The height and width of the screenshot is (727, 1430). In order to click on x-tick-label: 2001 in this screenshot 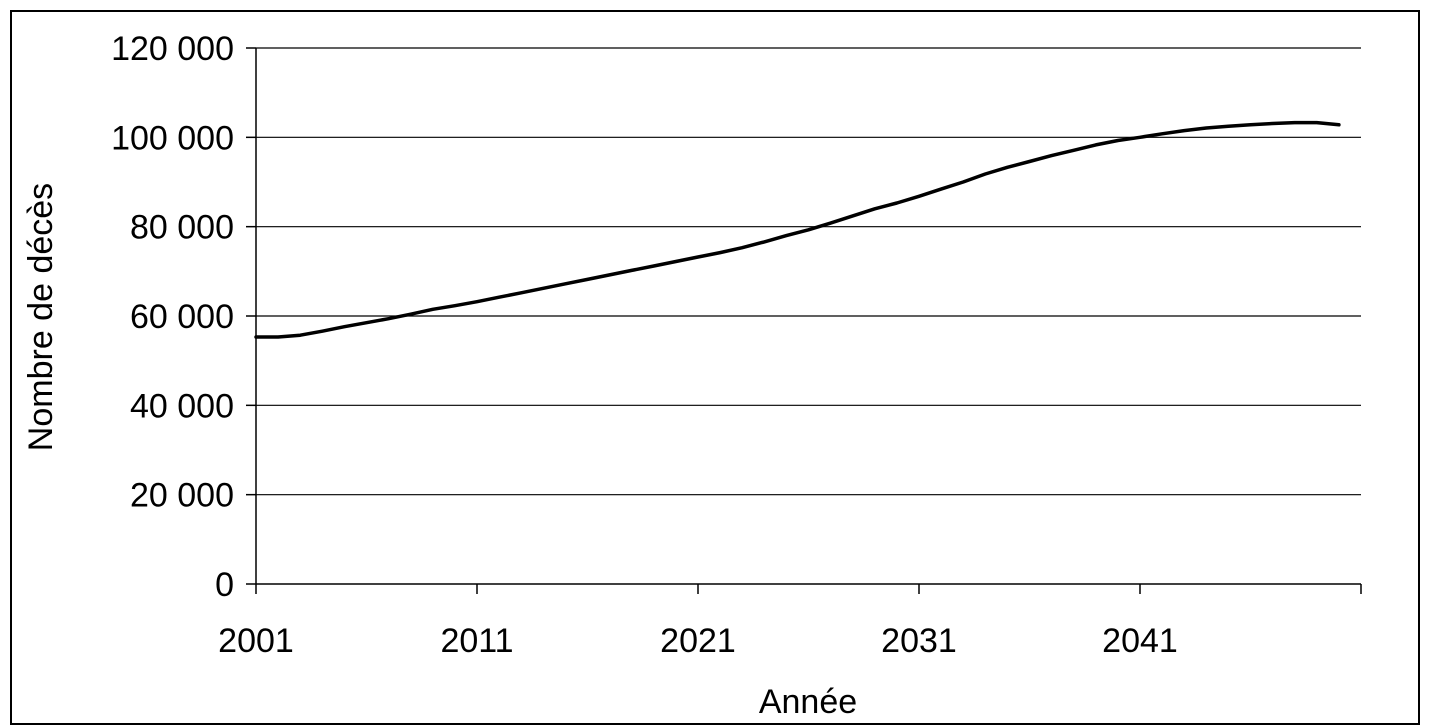, I will do `click(256, 641)`.